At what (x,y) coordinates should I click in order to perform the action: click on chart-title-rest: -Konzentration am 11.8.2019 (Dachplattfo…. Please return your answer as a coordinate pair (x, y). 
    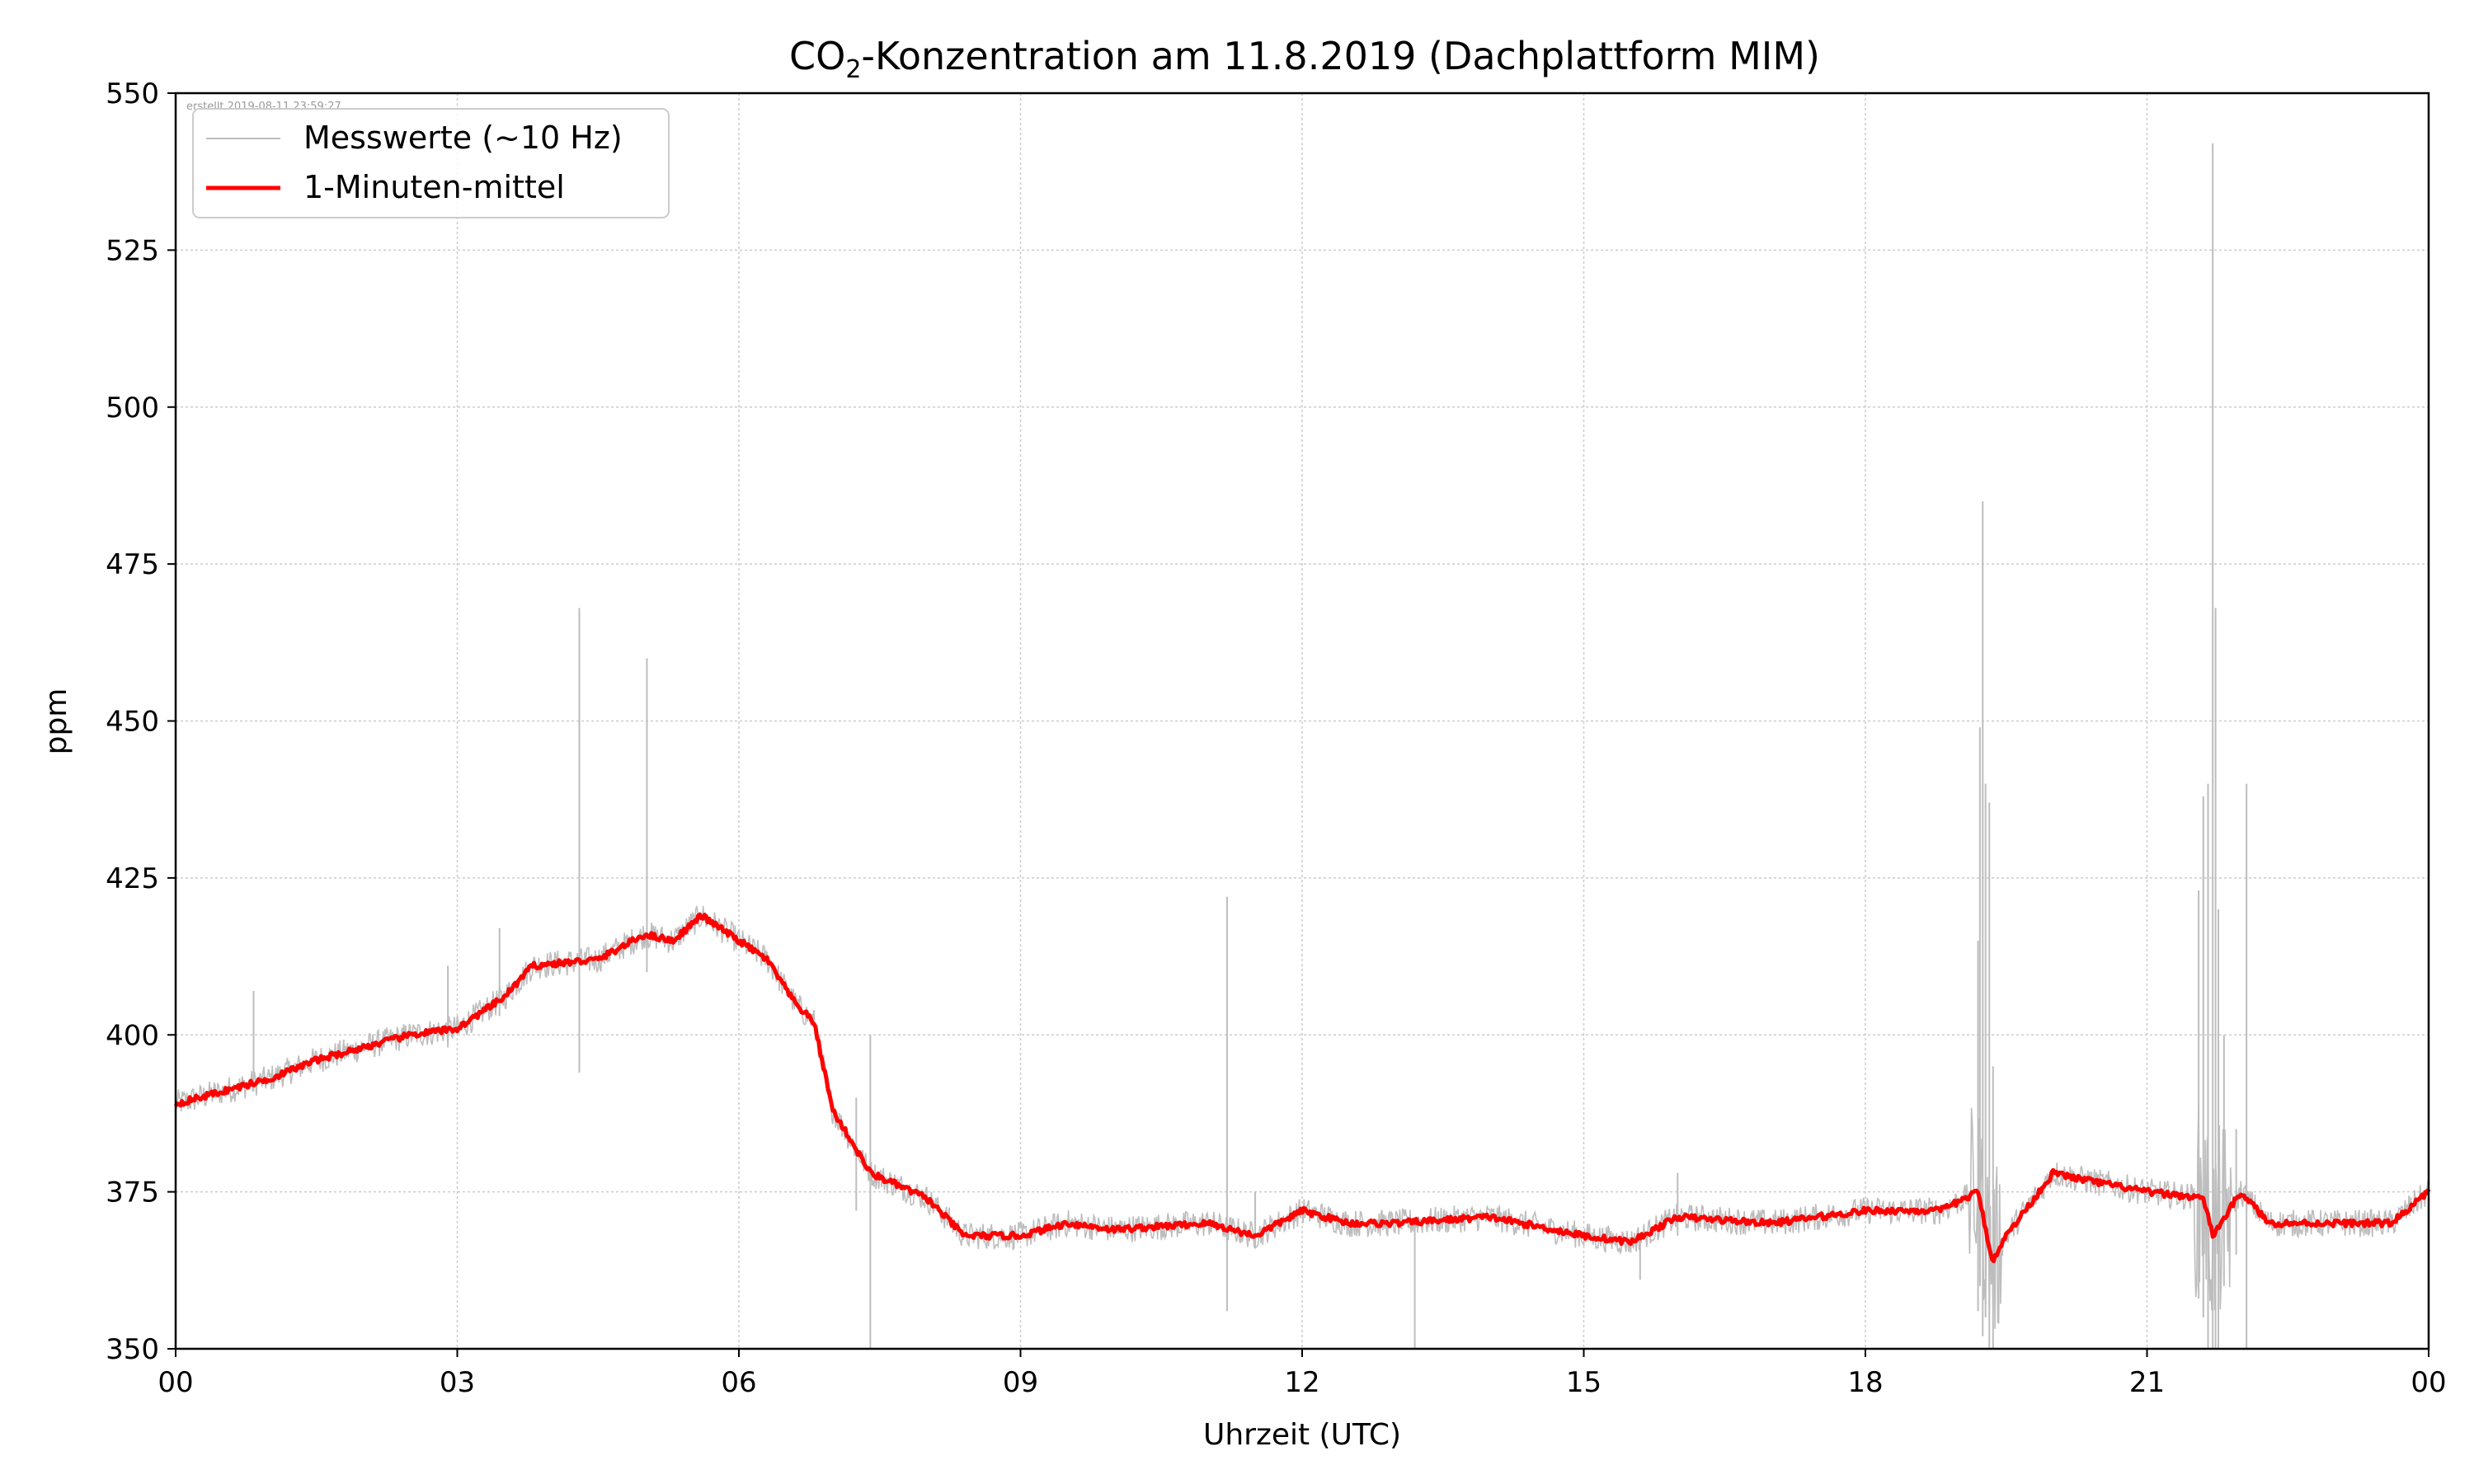
    Looking at the image, I should click on (1340, 56).